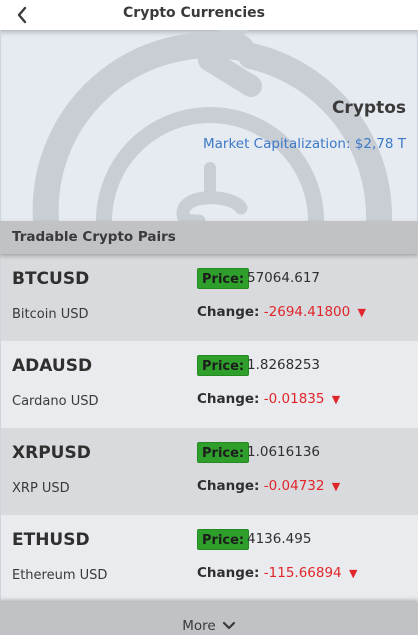  I want to click on change-line: Change: -0.01835 ▼, so click(268, 399).